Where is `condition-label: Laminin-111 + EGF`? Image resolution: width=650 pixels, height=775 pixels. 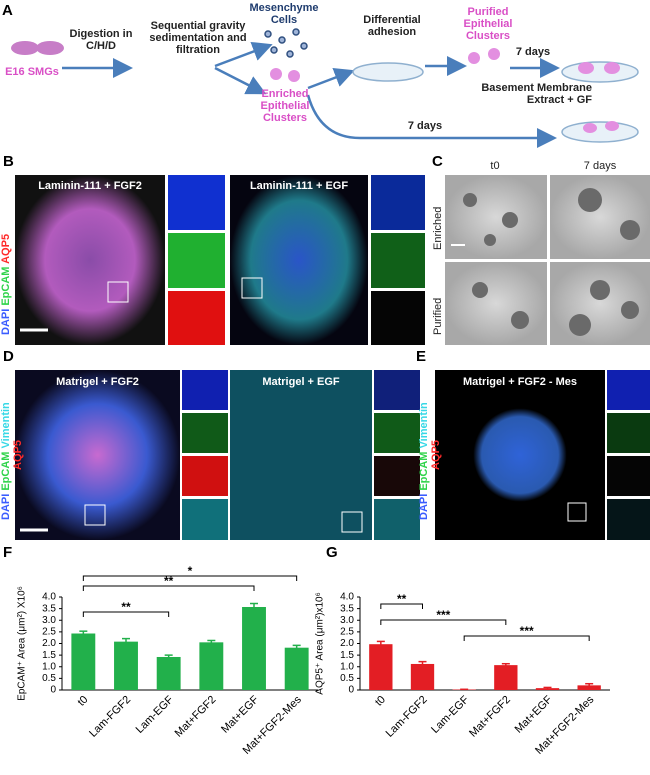
condition-label: Laminin-111 + EGF is located at coordinates (299, 186).